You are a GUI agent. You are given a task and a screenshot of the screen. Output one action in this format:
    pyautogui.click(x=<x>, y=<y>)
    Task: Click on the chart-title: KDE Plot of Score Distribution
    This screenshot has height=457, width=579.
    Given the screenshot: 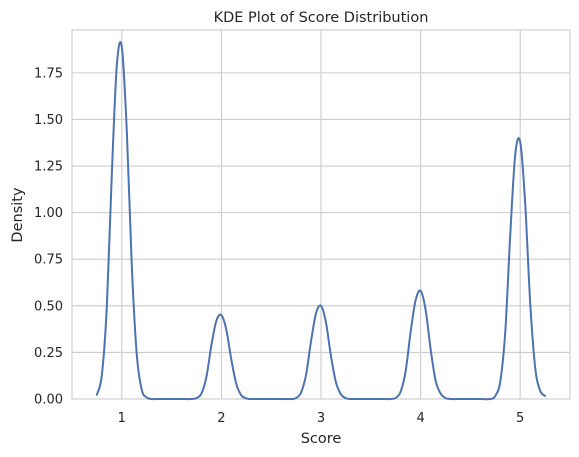 What is the action you would take?
    pyautogui.click(x=321, y=18)
    